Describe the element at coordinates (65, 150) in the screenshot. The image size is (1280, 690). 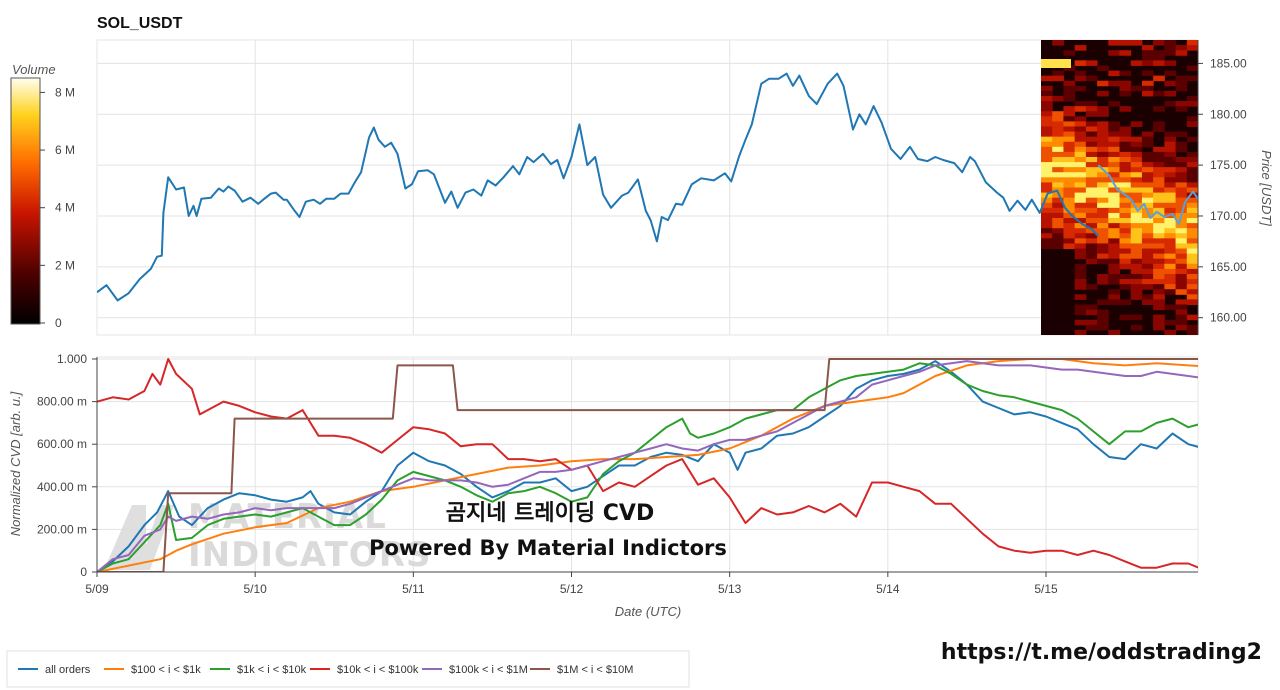
I see `colorbar-tick-label: 6 M` at that location.